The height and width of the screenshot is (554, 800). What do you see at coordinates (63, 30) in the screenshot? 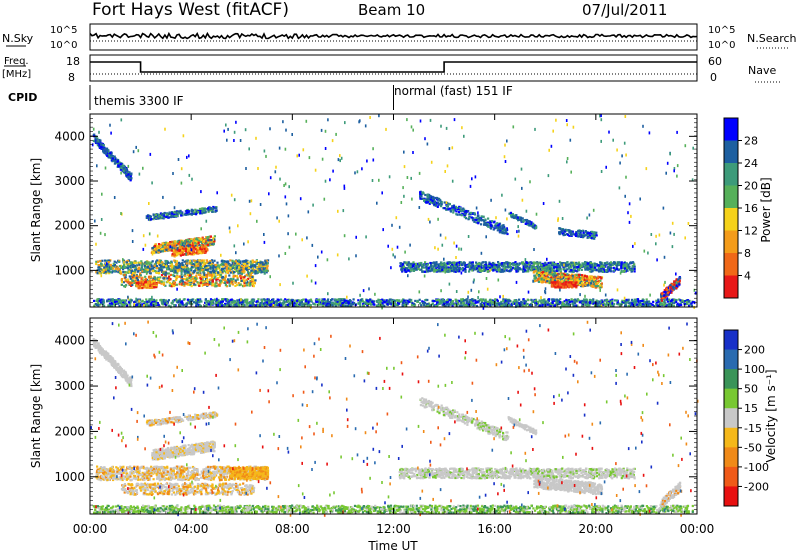
I see `nsky-top-tick: 10^5` at bounding box center [63, 30].